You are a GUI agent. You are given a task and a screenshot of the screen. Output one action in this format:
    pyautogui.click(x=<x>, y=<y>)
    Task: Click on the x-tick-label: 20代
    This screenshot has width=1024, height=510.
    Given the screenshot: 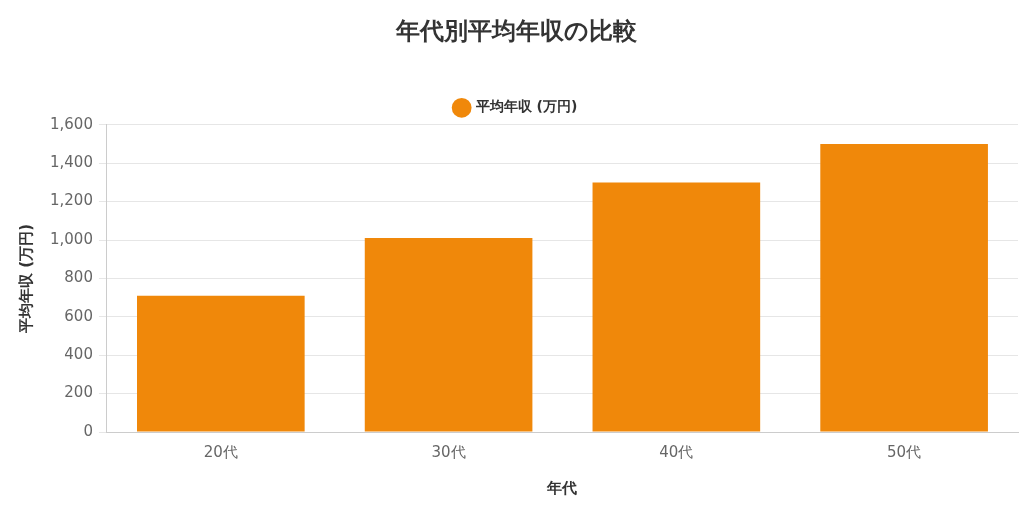 What is the action you would take?
    pyautogui.click(x=220, y=451)
    